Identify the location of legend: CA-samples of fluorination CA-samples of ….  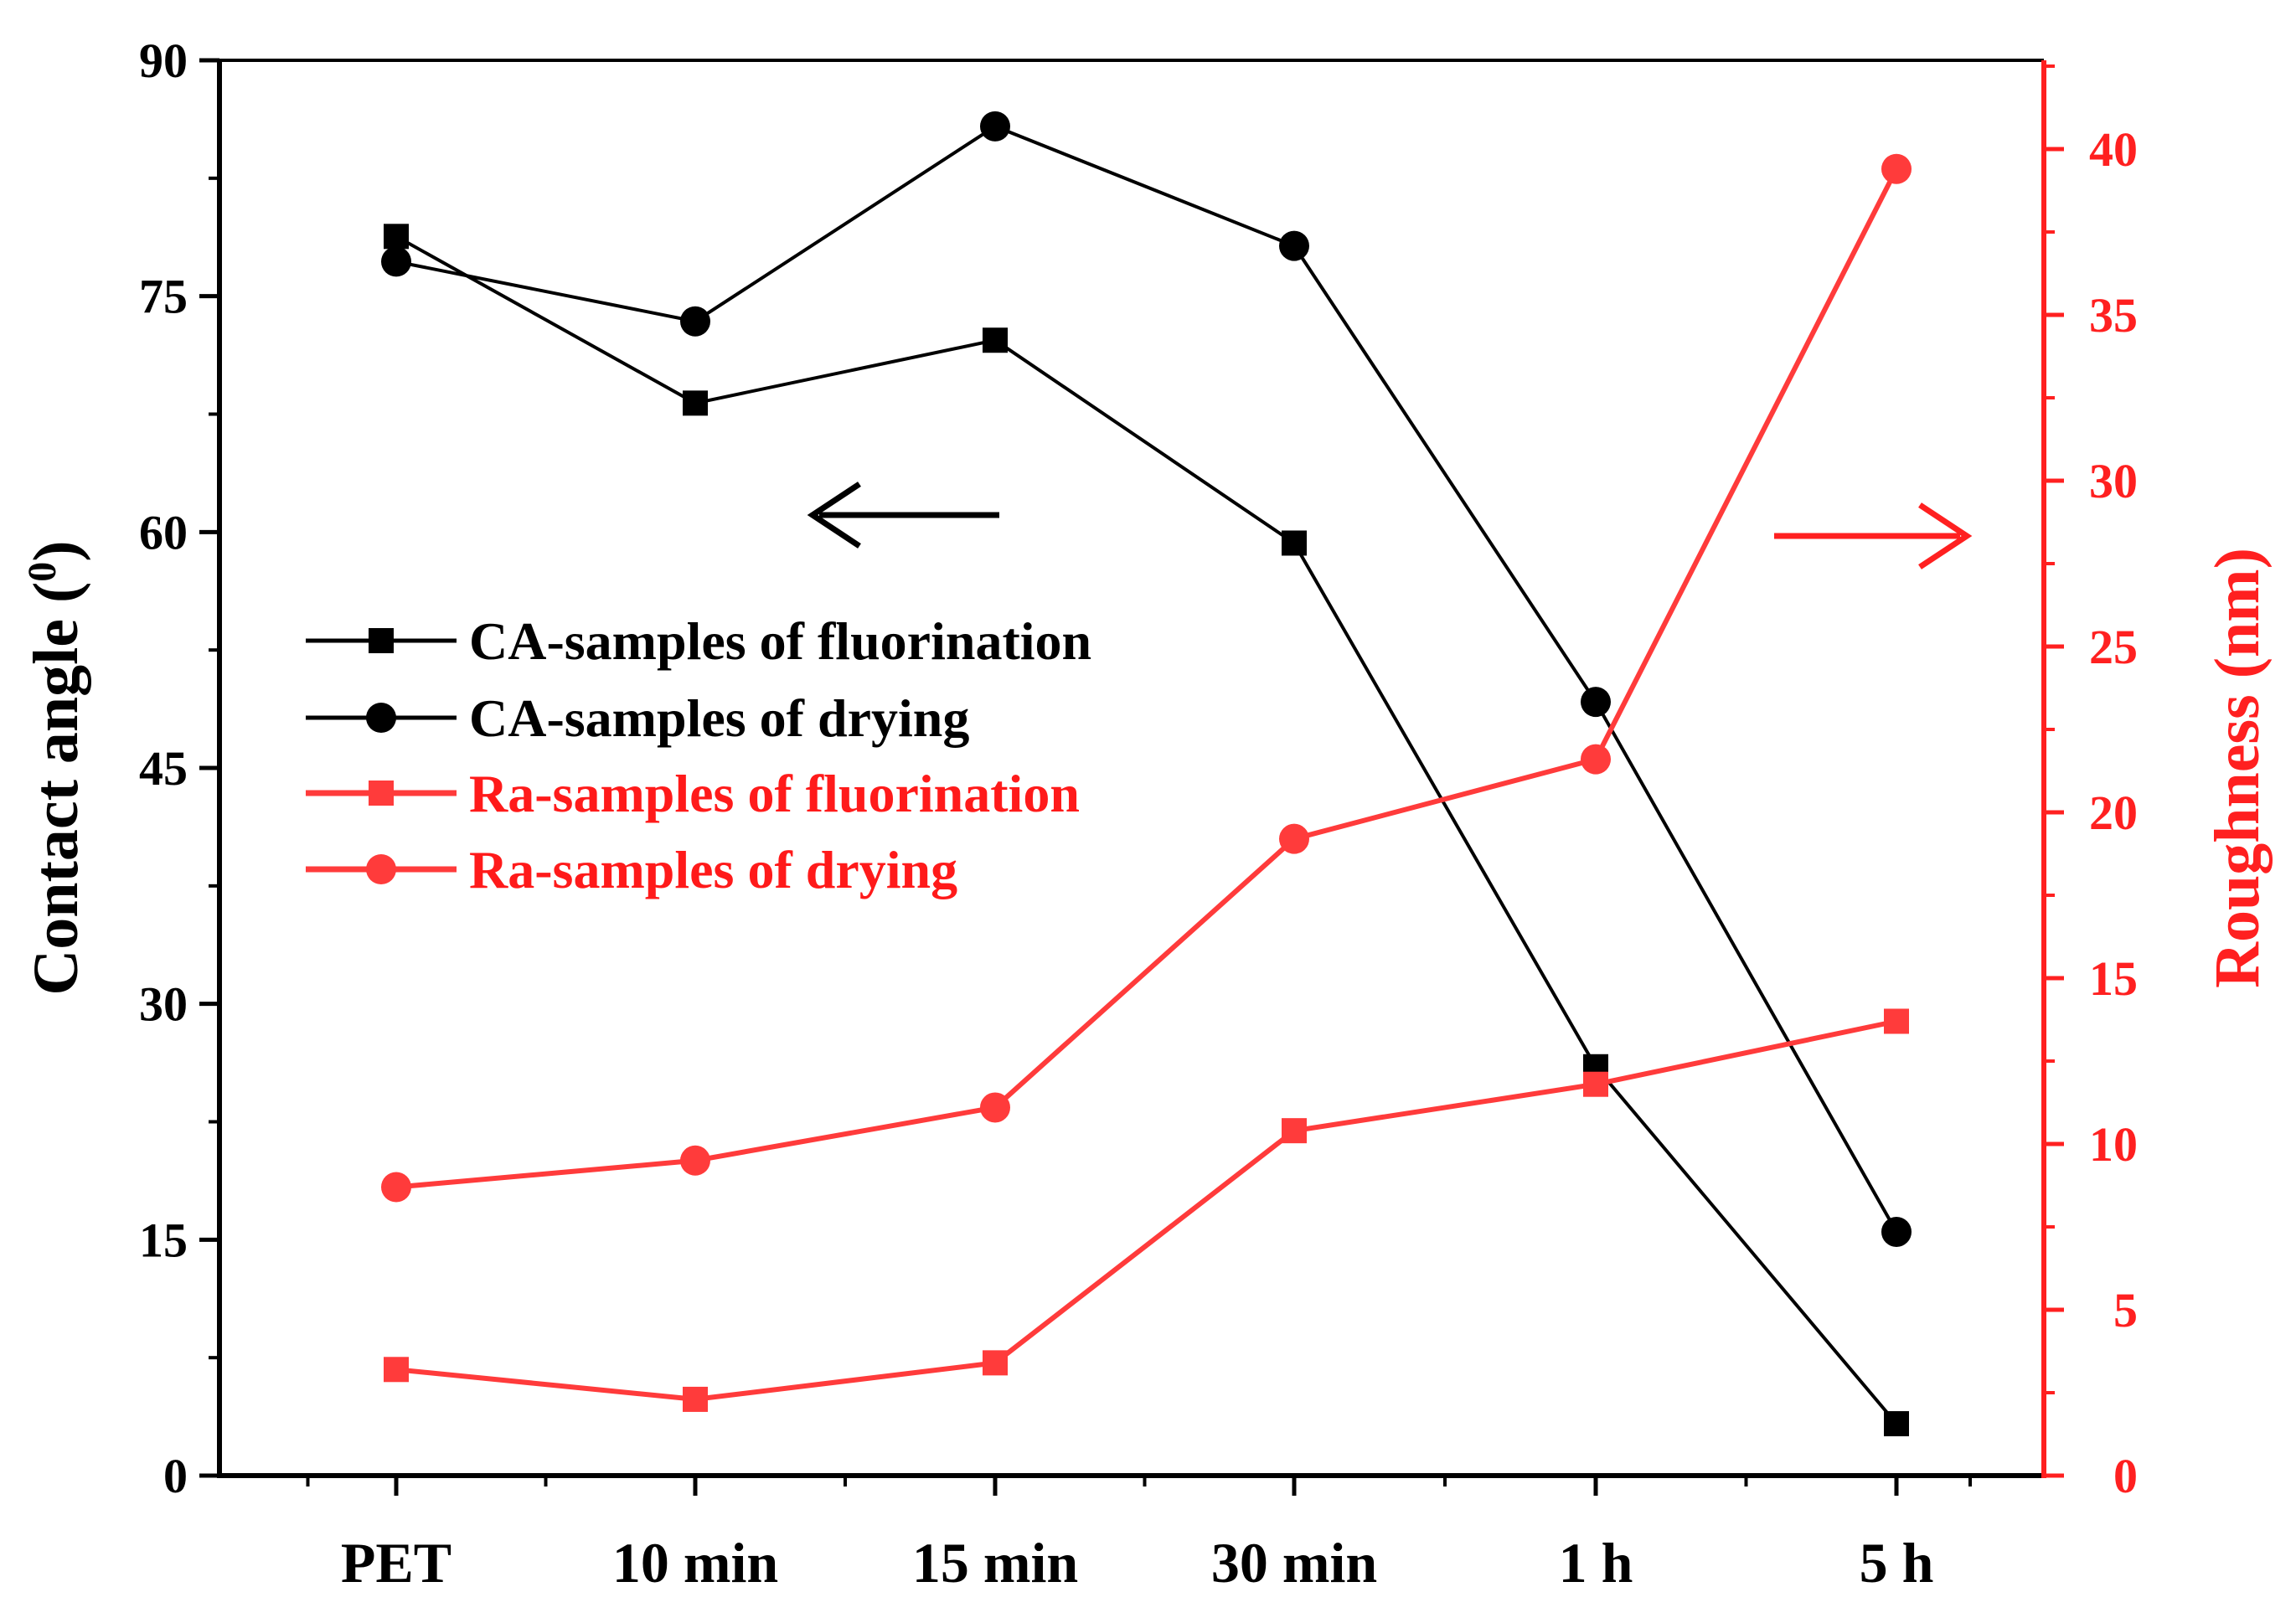
(698, 755).